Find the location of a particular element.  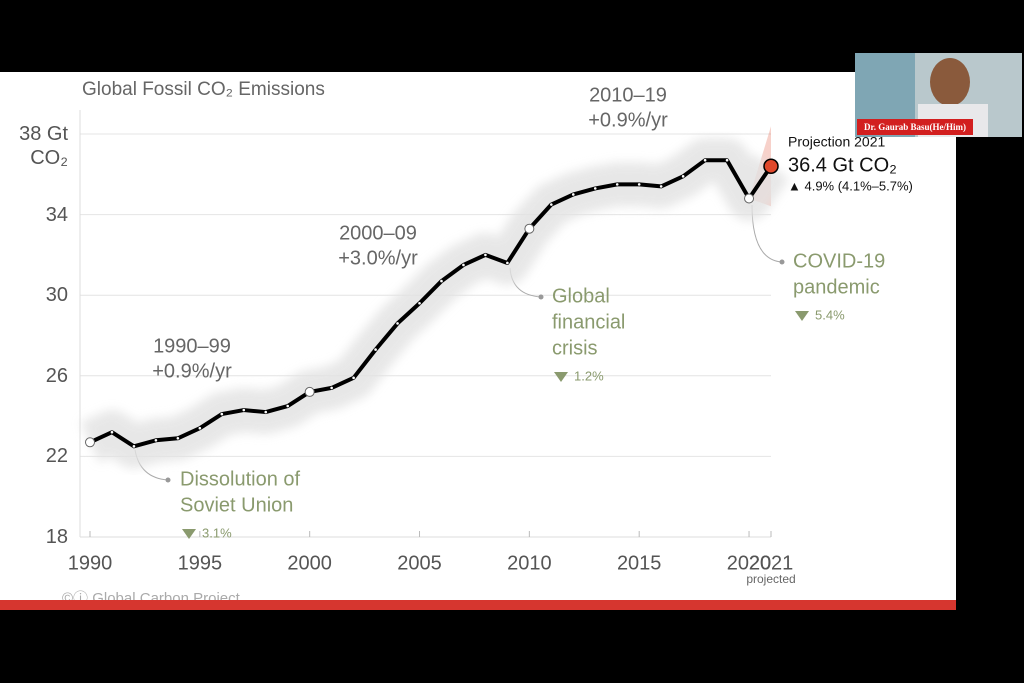

x-tick-label: 2000 is located at coordinates (309, 563).